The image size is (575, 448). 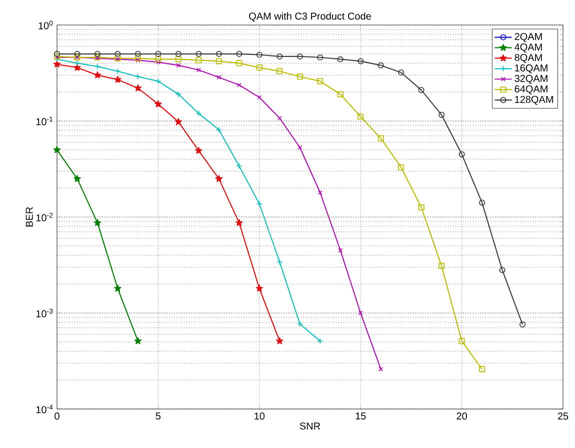 I want to click on legend-label: 64QAM, so click(x=531, y=89).